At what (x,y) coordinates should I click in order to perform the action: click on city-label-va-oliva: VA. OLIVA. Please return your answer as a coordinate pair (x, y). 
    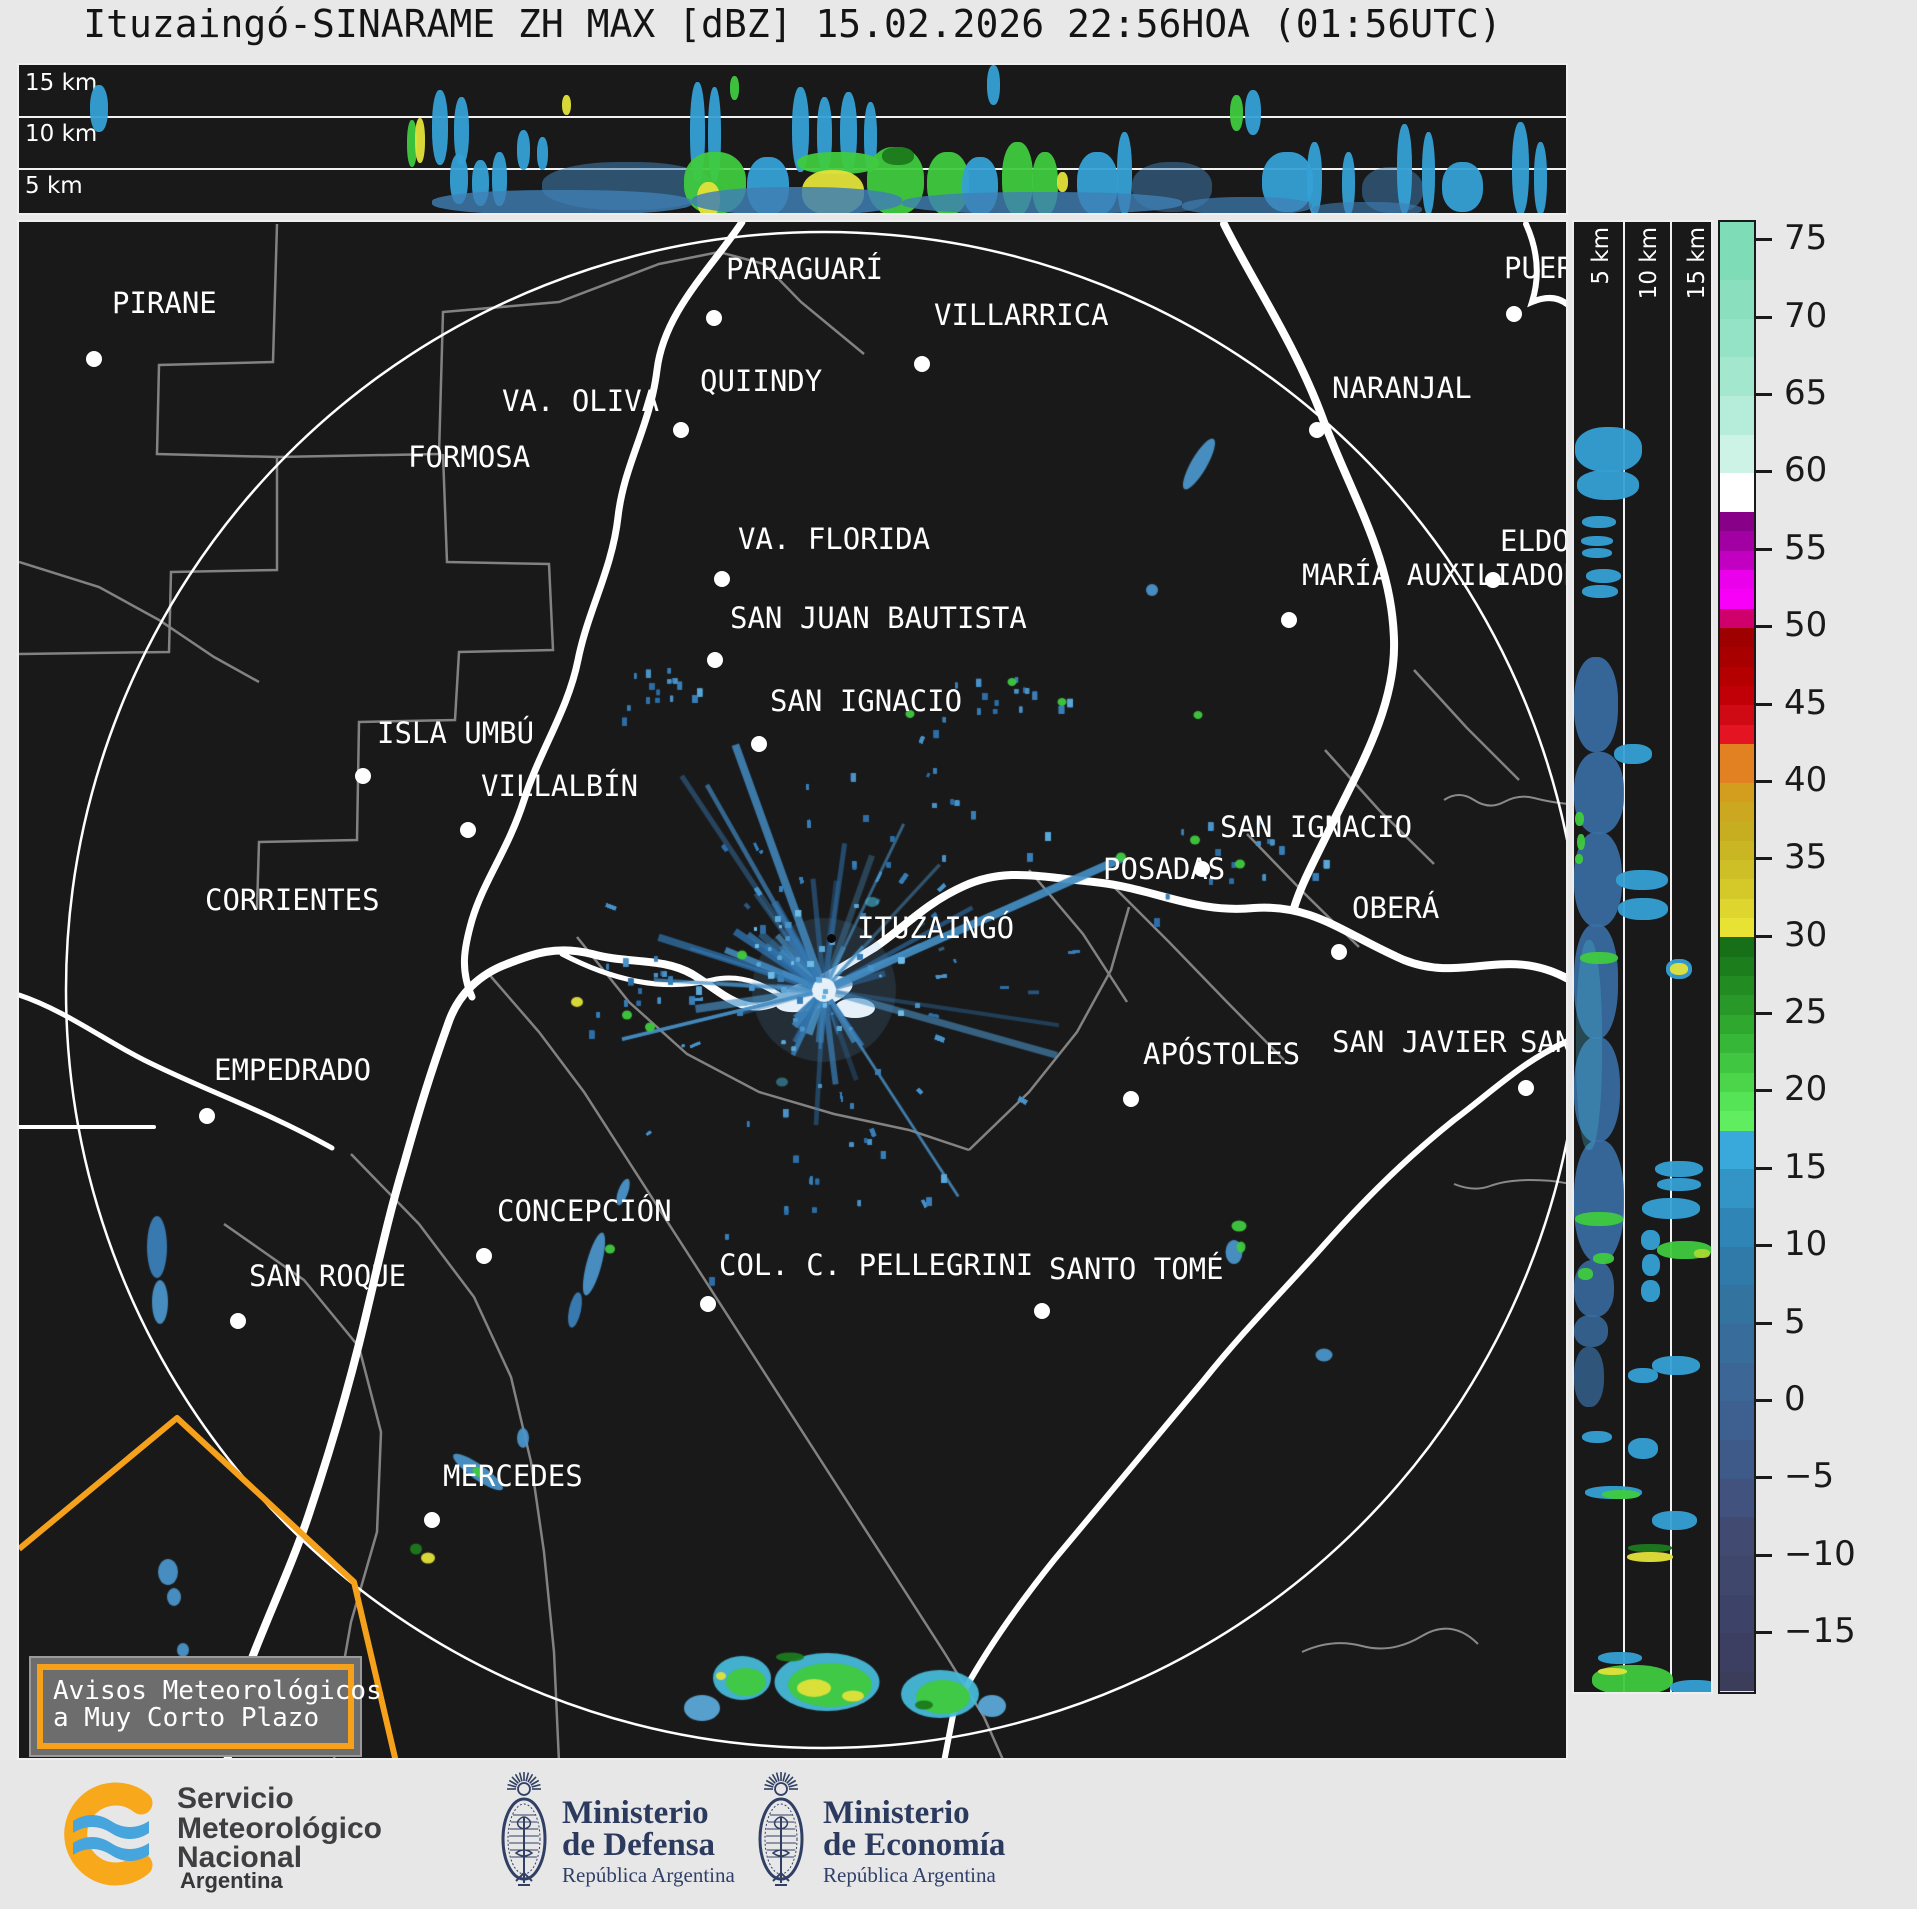
    Looking at the image, I should click on (581, 401).